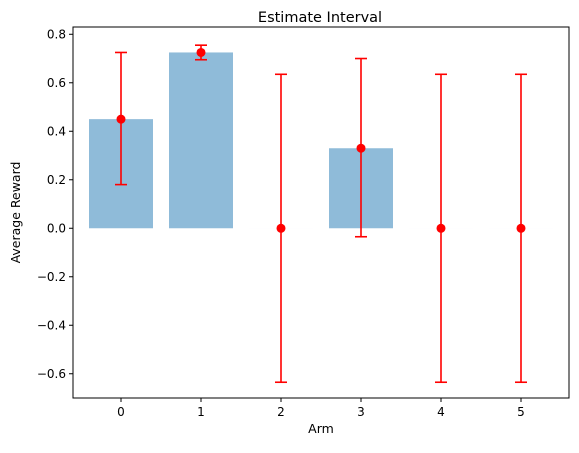 The width and height of the screenshot is (579, 453). What do you see at coordinates (521, 412) in the screenshot?
I see `x-tick-label-5: 5` at bounding box center [521, 412].